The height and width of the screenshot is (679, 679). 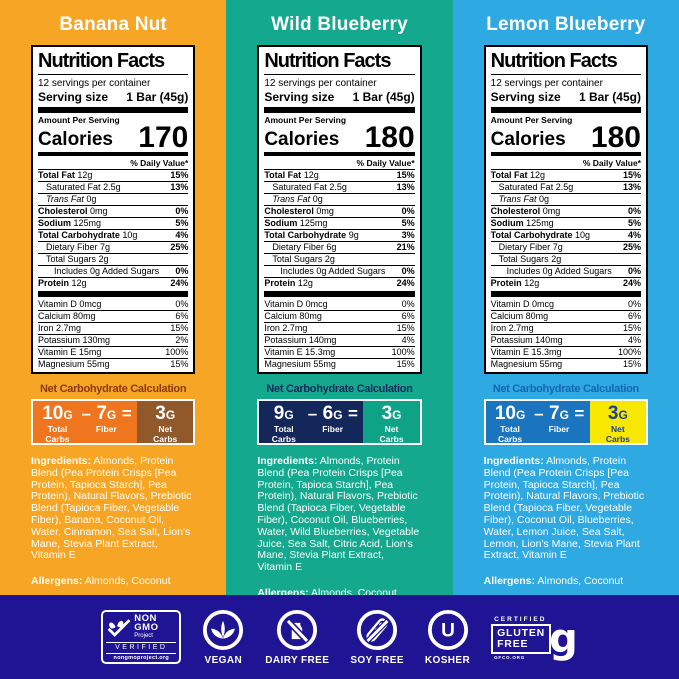 What do you see at coordinates (71, 199) in the screenshot?
I see `nutrient-name: Trans Fat 0g` at bounding box center [71, 199].